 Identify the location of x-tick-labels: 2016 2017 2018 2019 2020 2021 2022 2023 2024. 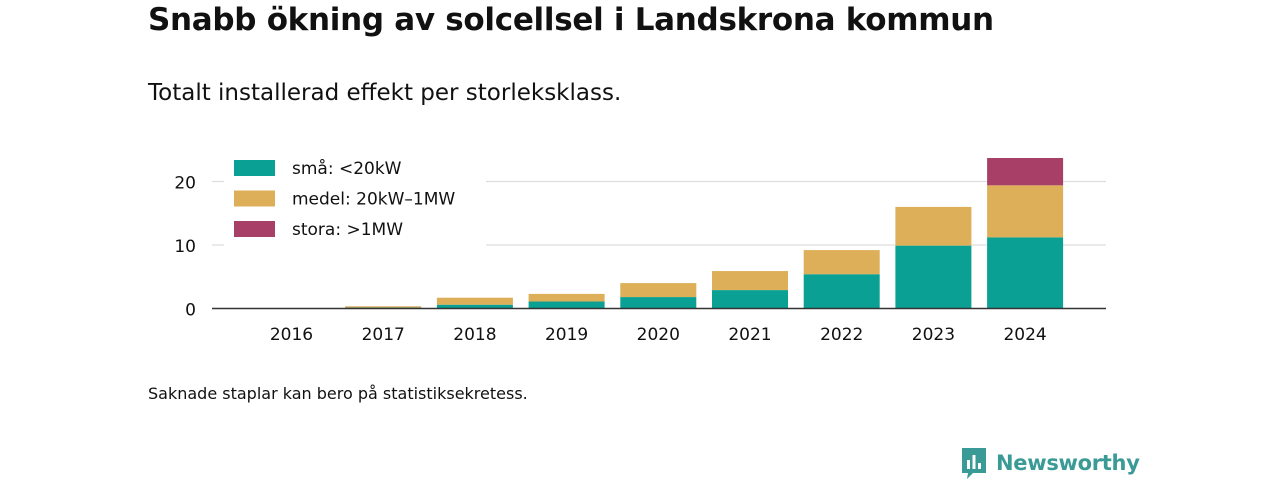
(658, 335).